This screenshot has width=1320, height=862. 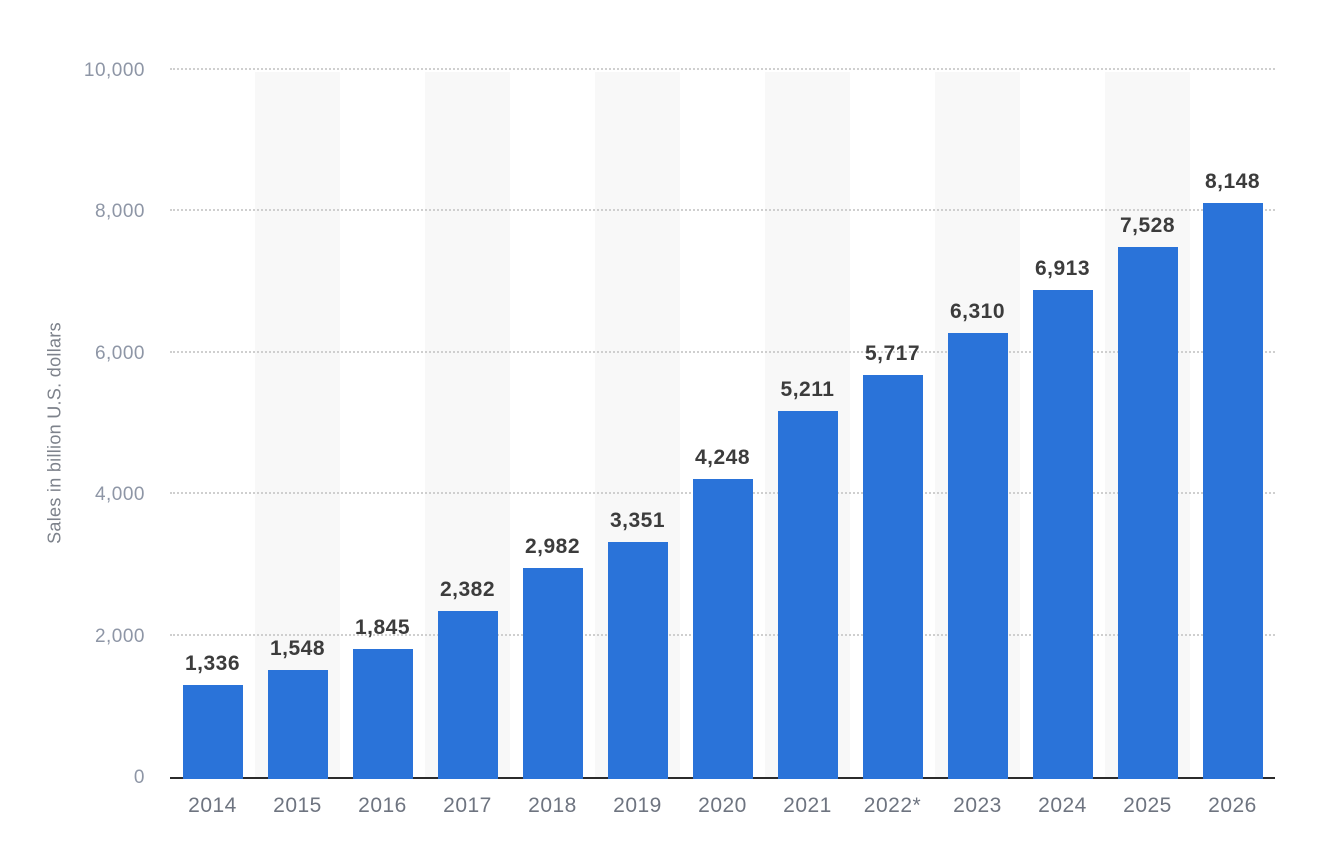 I want to click on bar-2023, so click(x=977, y=555).